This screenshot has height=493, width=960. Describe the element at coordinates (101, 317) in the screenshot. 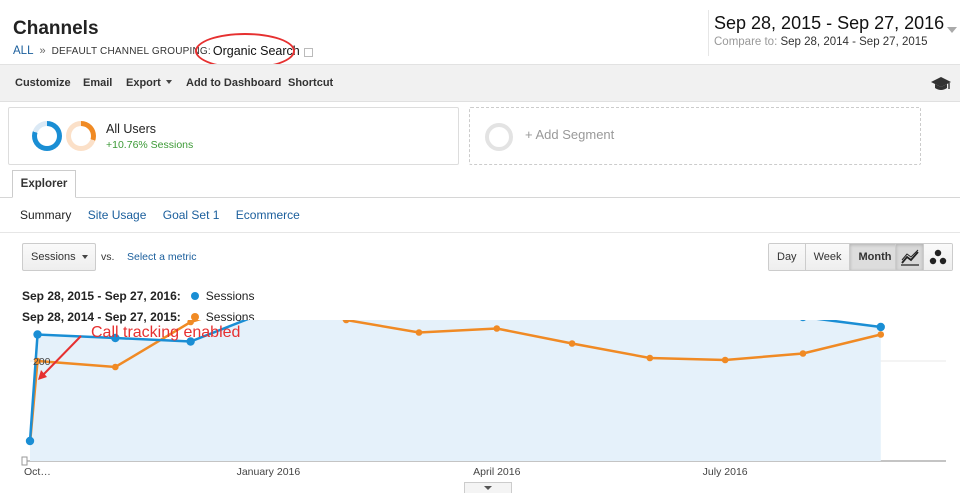

I see `legend-previous-range: Sep 28, 2014 - Sep 27, 2015:` at that location.